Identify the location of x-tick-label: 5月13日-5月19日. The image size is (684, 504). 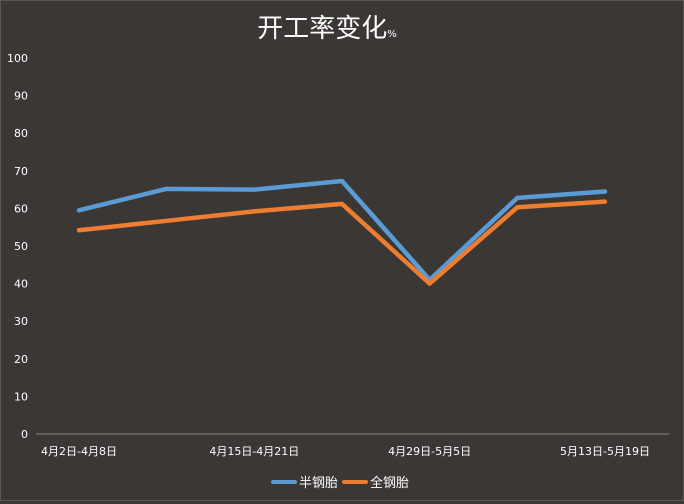
(605, 451).